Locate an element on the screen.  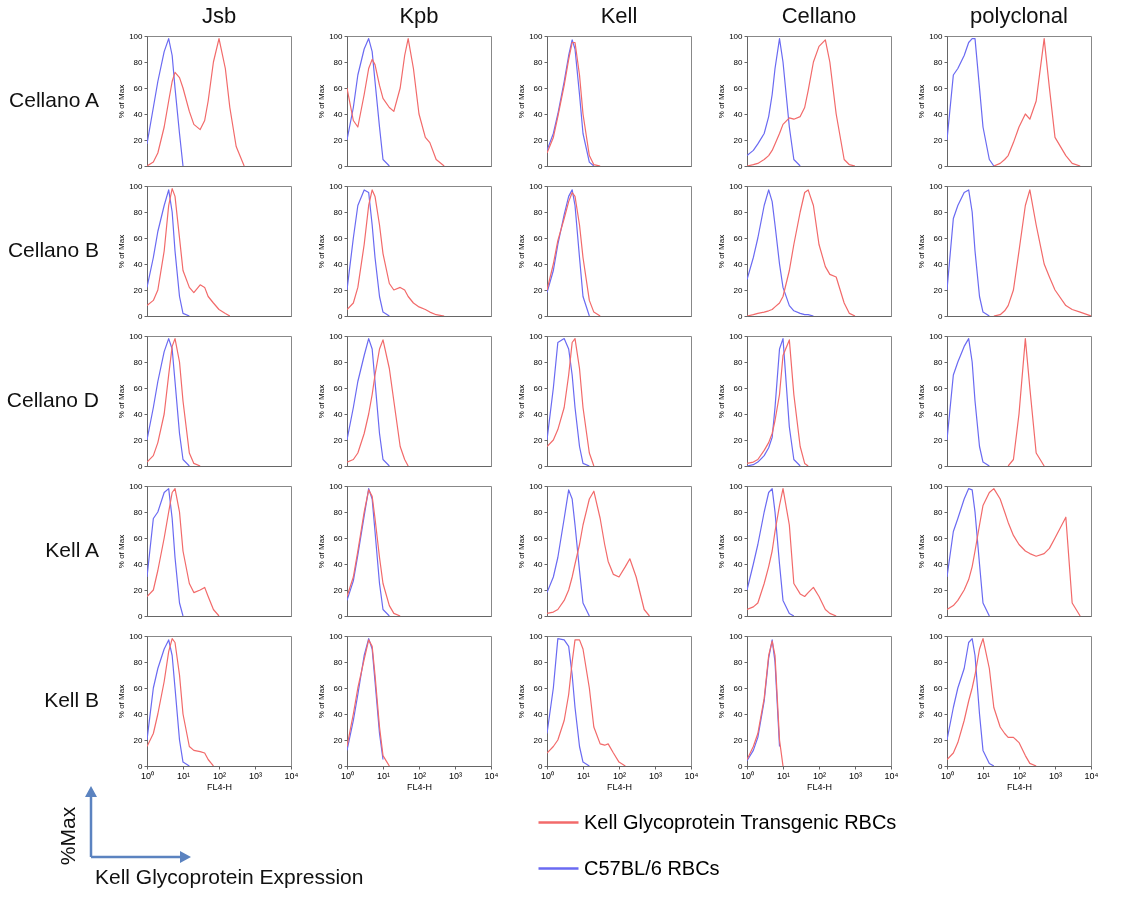
text: Cellano D is located at coordinates (52, 399).